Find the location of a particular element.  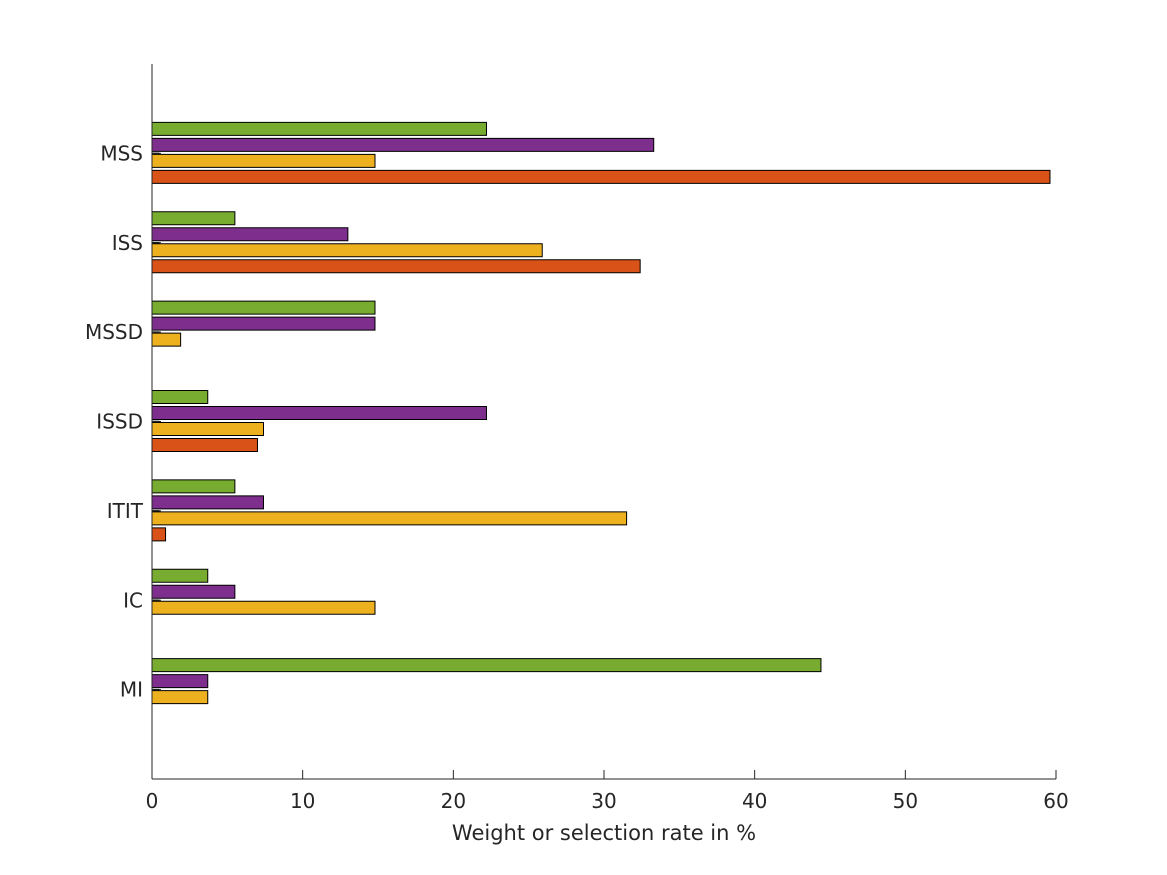

x-ticks-layer: 0 10 20 30 40 50 60 is located at coordinates (607, 791).